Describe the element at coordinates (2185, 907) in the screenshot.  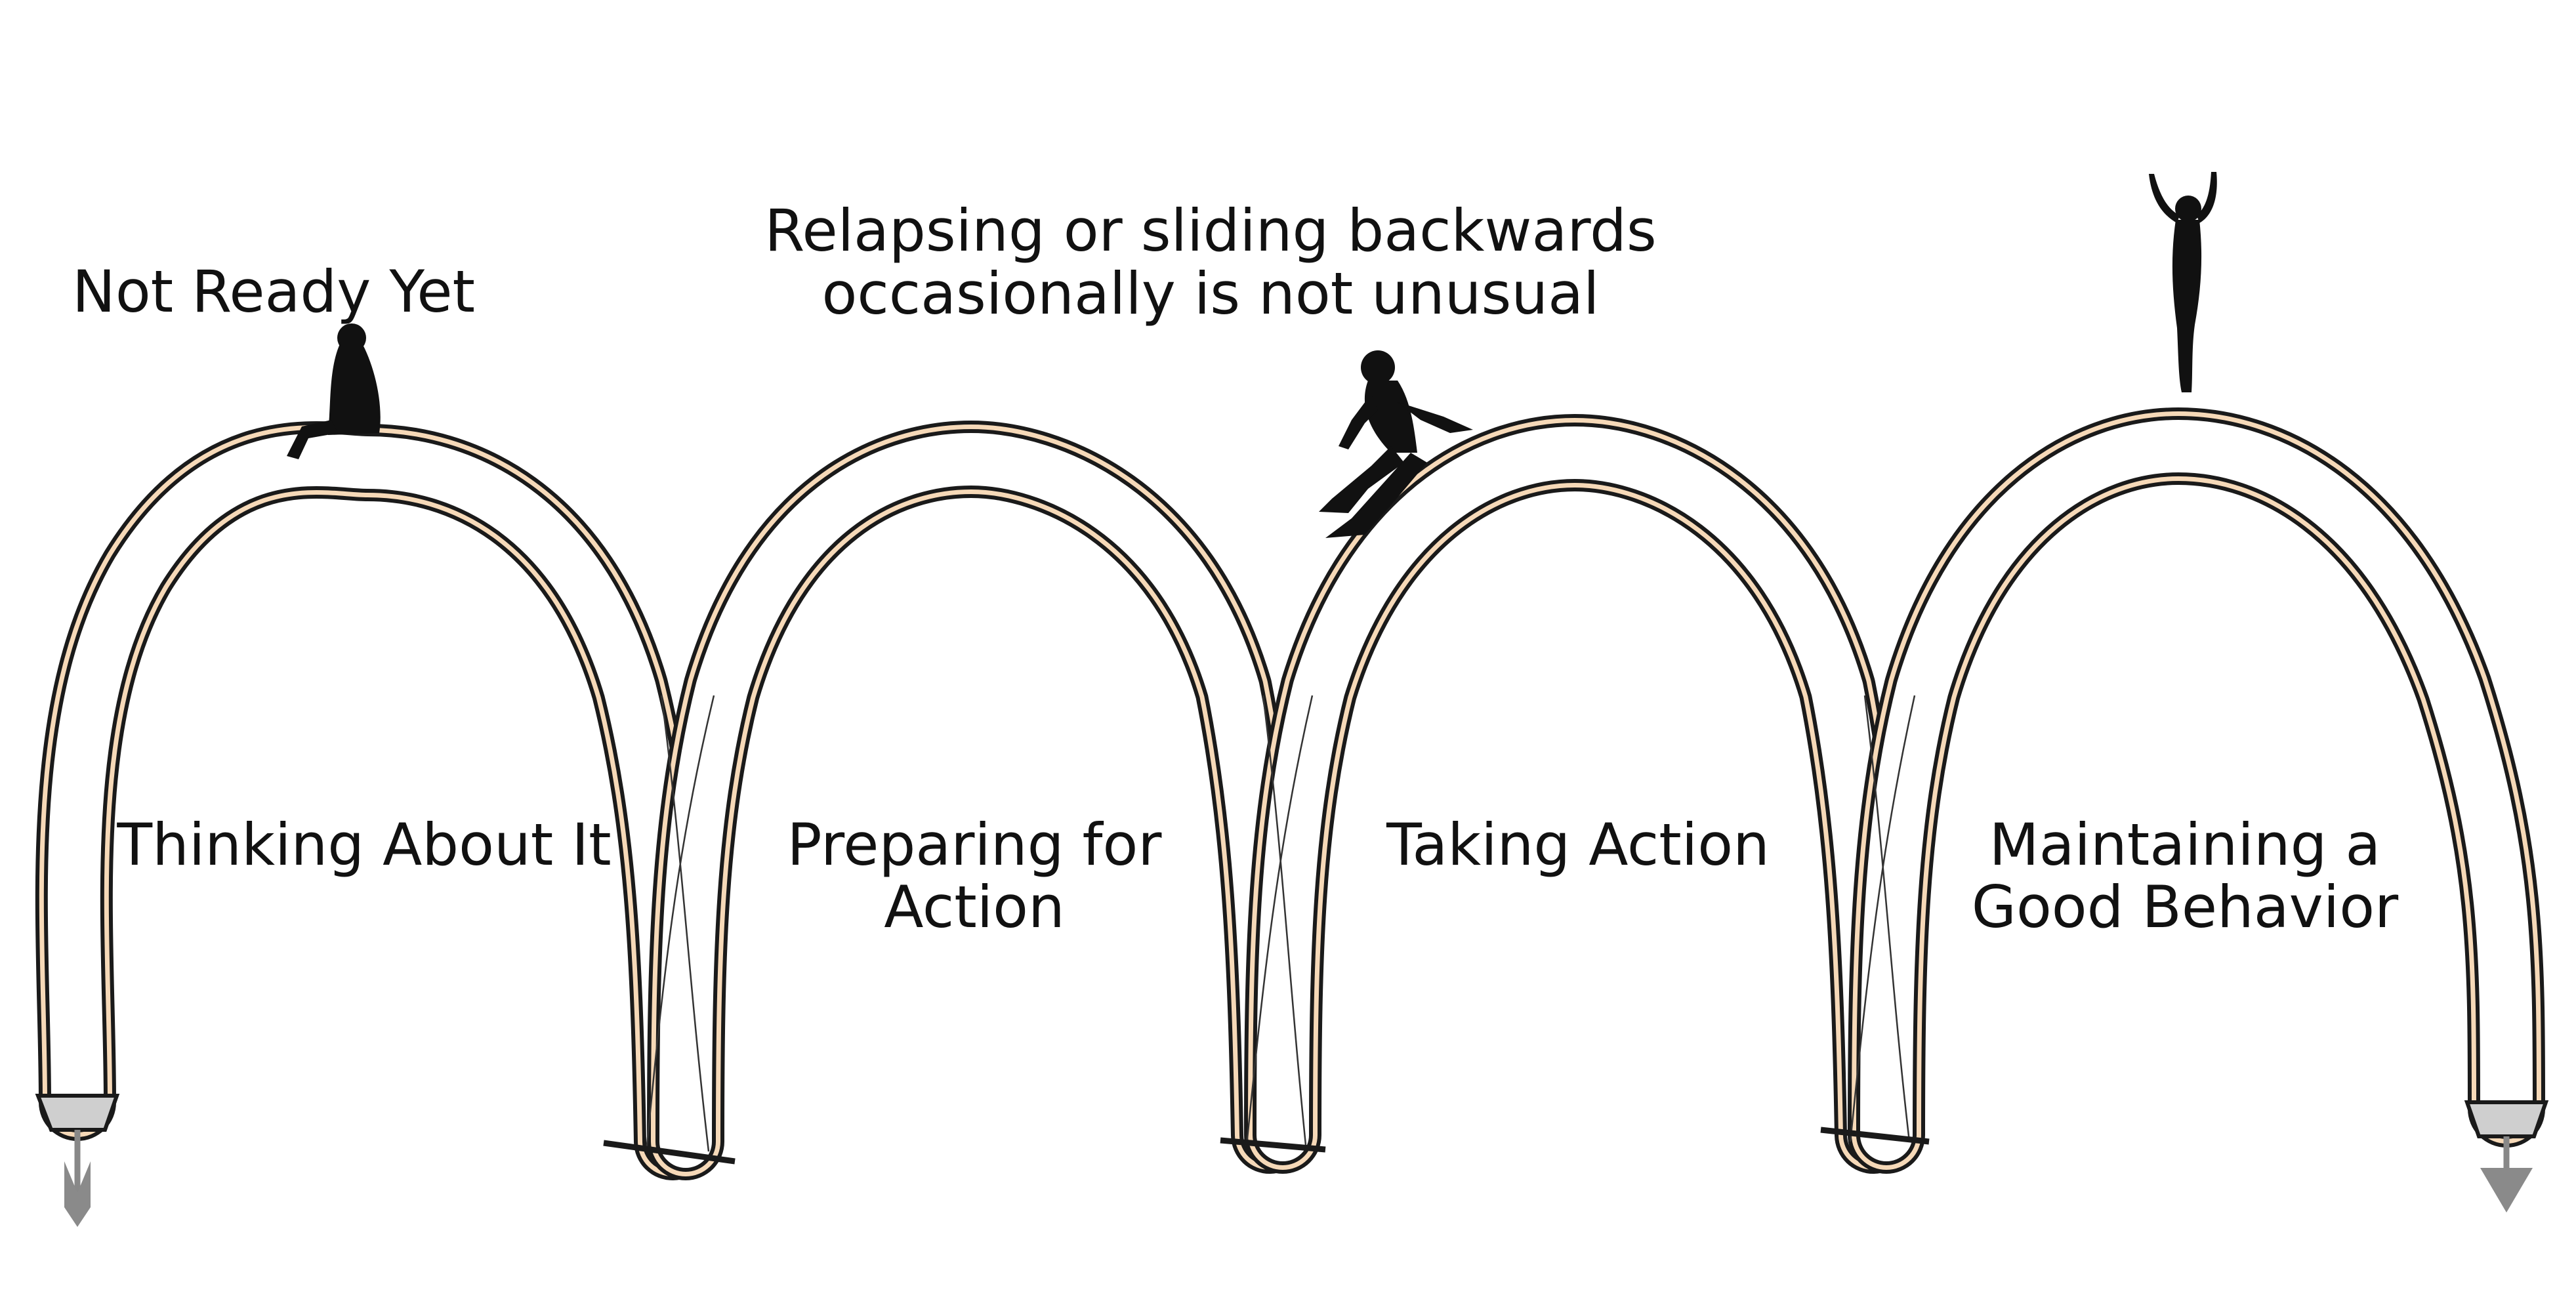
I see `stage-label-maintaining-line-2: Good Behavior` at that location.